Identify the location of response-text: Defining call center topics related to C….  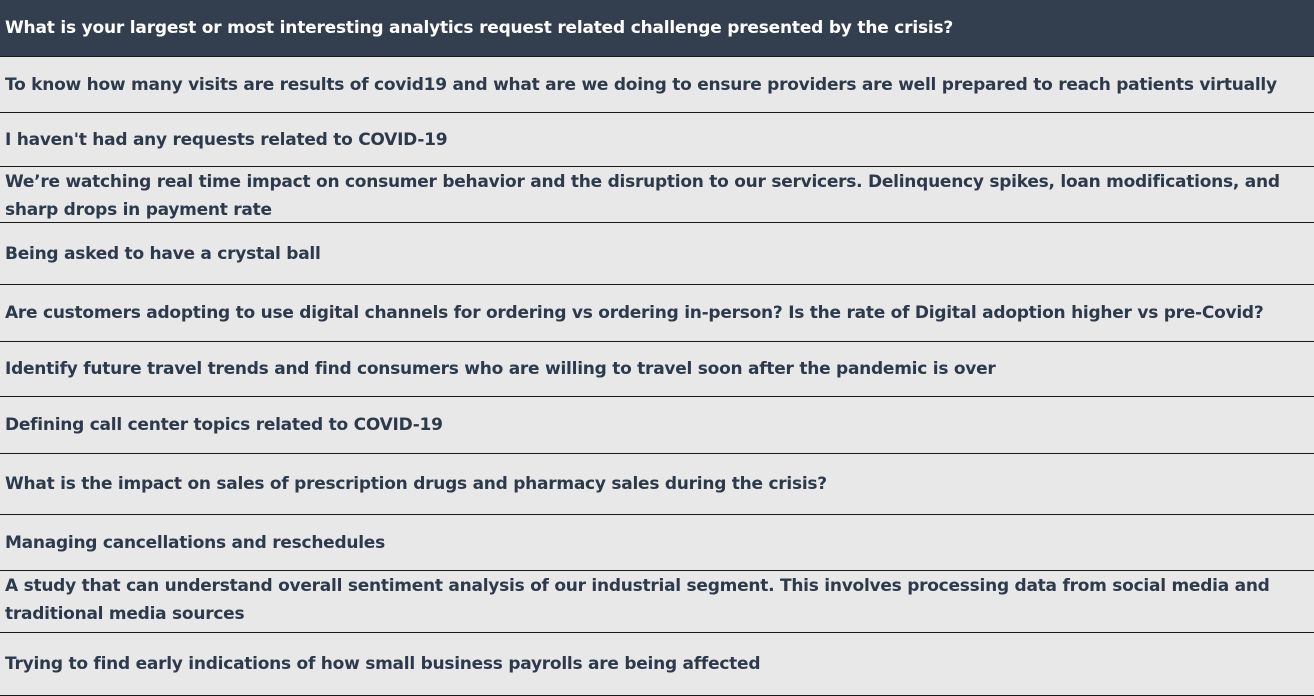
(224, 425).